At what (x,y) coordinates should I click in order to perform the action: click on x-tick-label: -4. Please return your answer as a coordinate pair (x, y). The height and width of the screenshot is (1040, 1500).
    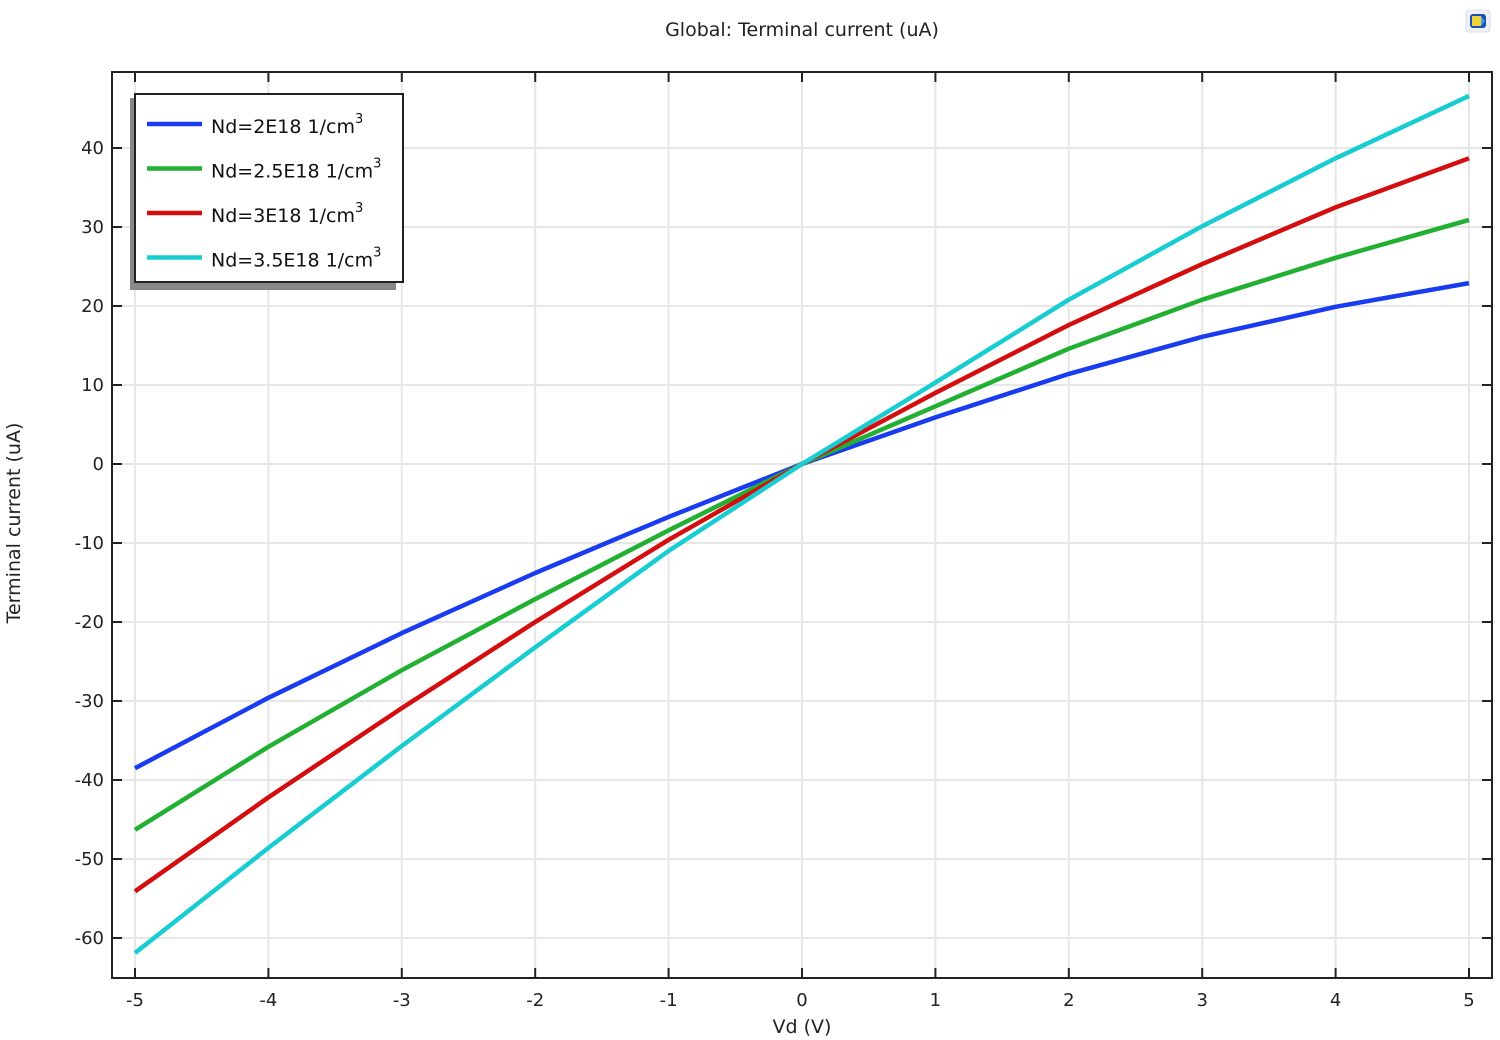
    Looking at the image, I should click on (268, 1000).